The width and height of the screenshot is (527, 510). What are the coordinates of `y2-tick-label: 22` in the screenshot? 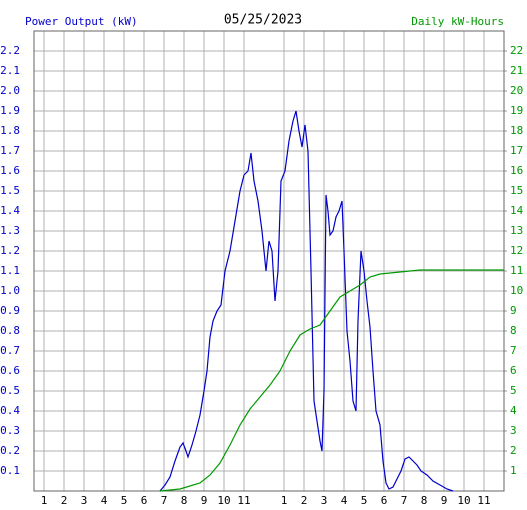 It's located at (516, 50).